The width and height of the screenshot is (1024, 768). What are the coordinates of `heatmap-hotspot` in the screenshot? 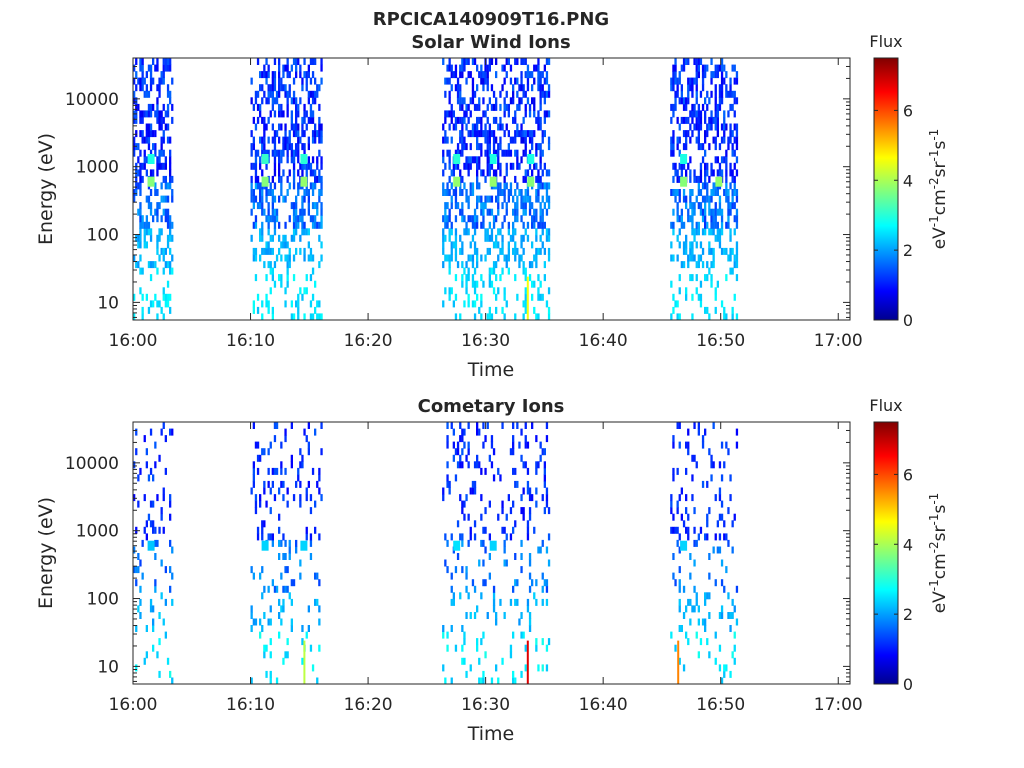 It's located at (304, 181).